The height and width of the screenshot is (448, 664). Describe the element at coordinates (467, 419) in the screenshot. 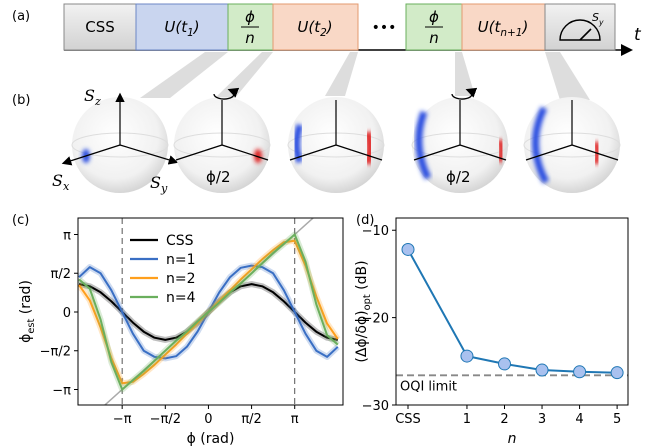

I see `x-tick-label: 1` at that location.